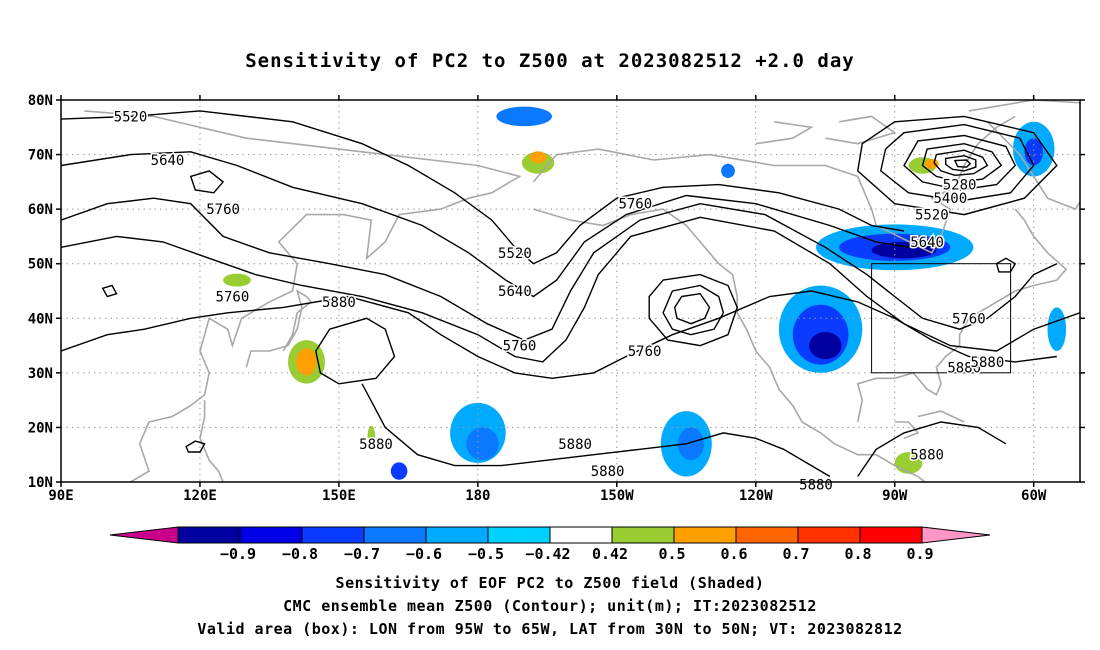 The image size is (1100, 650). Describe the element at coordinates (515, 254) in the screenshot. I see `contour-label: 5520` at that location.